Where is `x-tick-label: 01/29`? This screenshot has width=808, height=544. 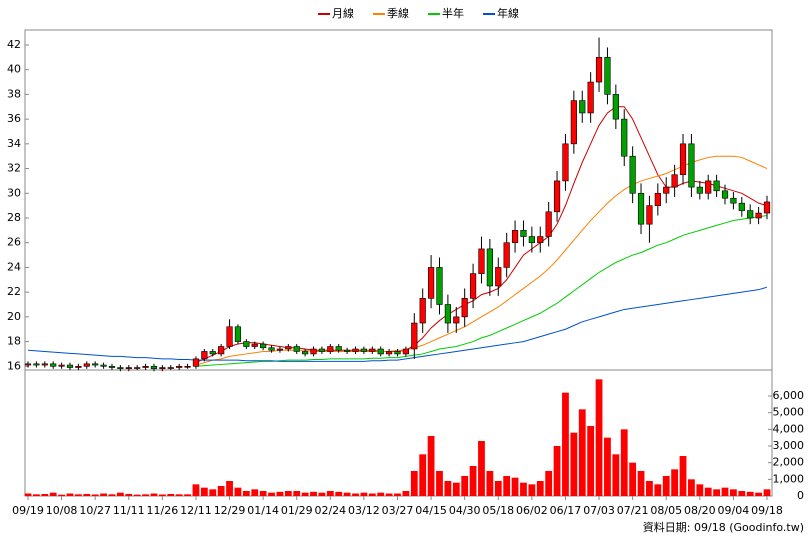
x-tick-label: 01/29 is located at coordinates (297, 510).